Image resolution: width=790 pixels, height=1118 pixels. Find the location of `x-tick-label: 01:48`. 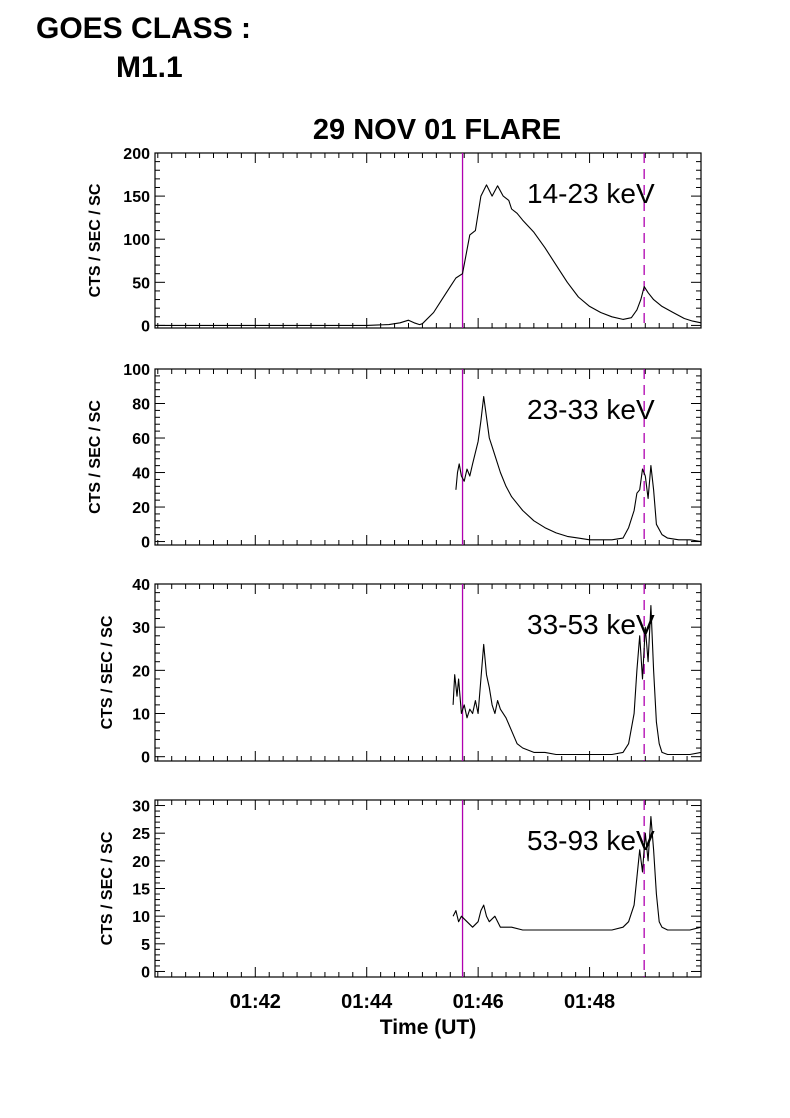

x-tick-label: 01:48 is located at coordinates (589, 1002).